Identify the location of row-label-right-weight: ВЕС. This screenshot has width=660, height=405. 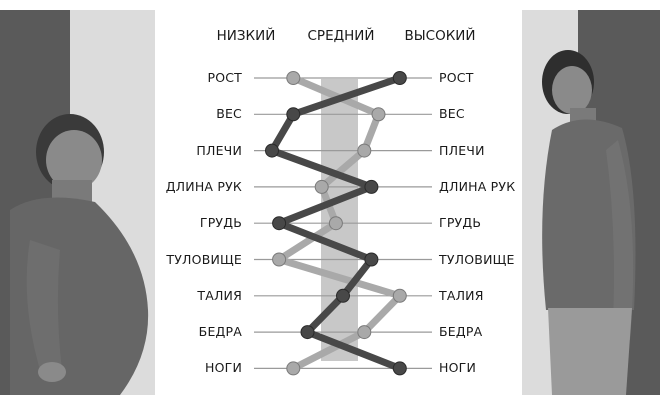
(452, 113).